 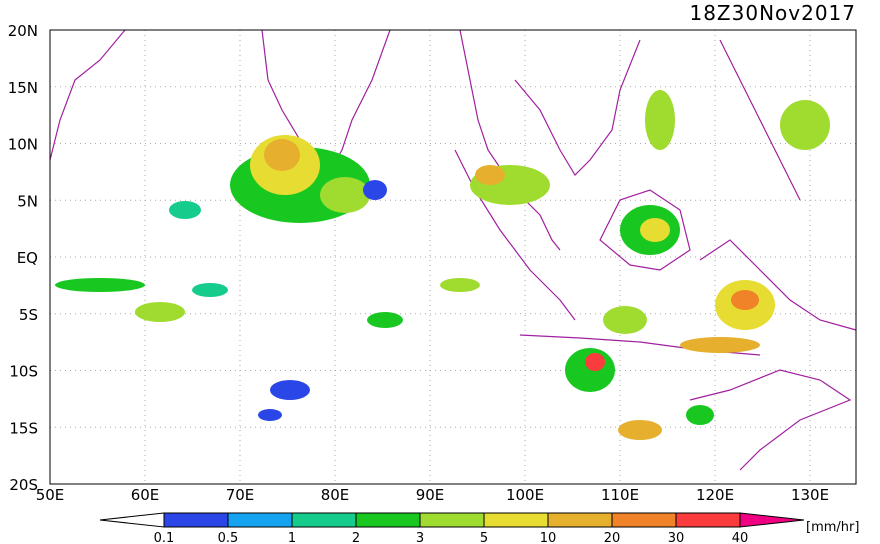 What do you see at coordinates (772, 13) in the screenshot?
I see `title: 18Z30Nov2017` at bounding box center [772, 13].